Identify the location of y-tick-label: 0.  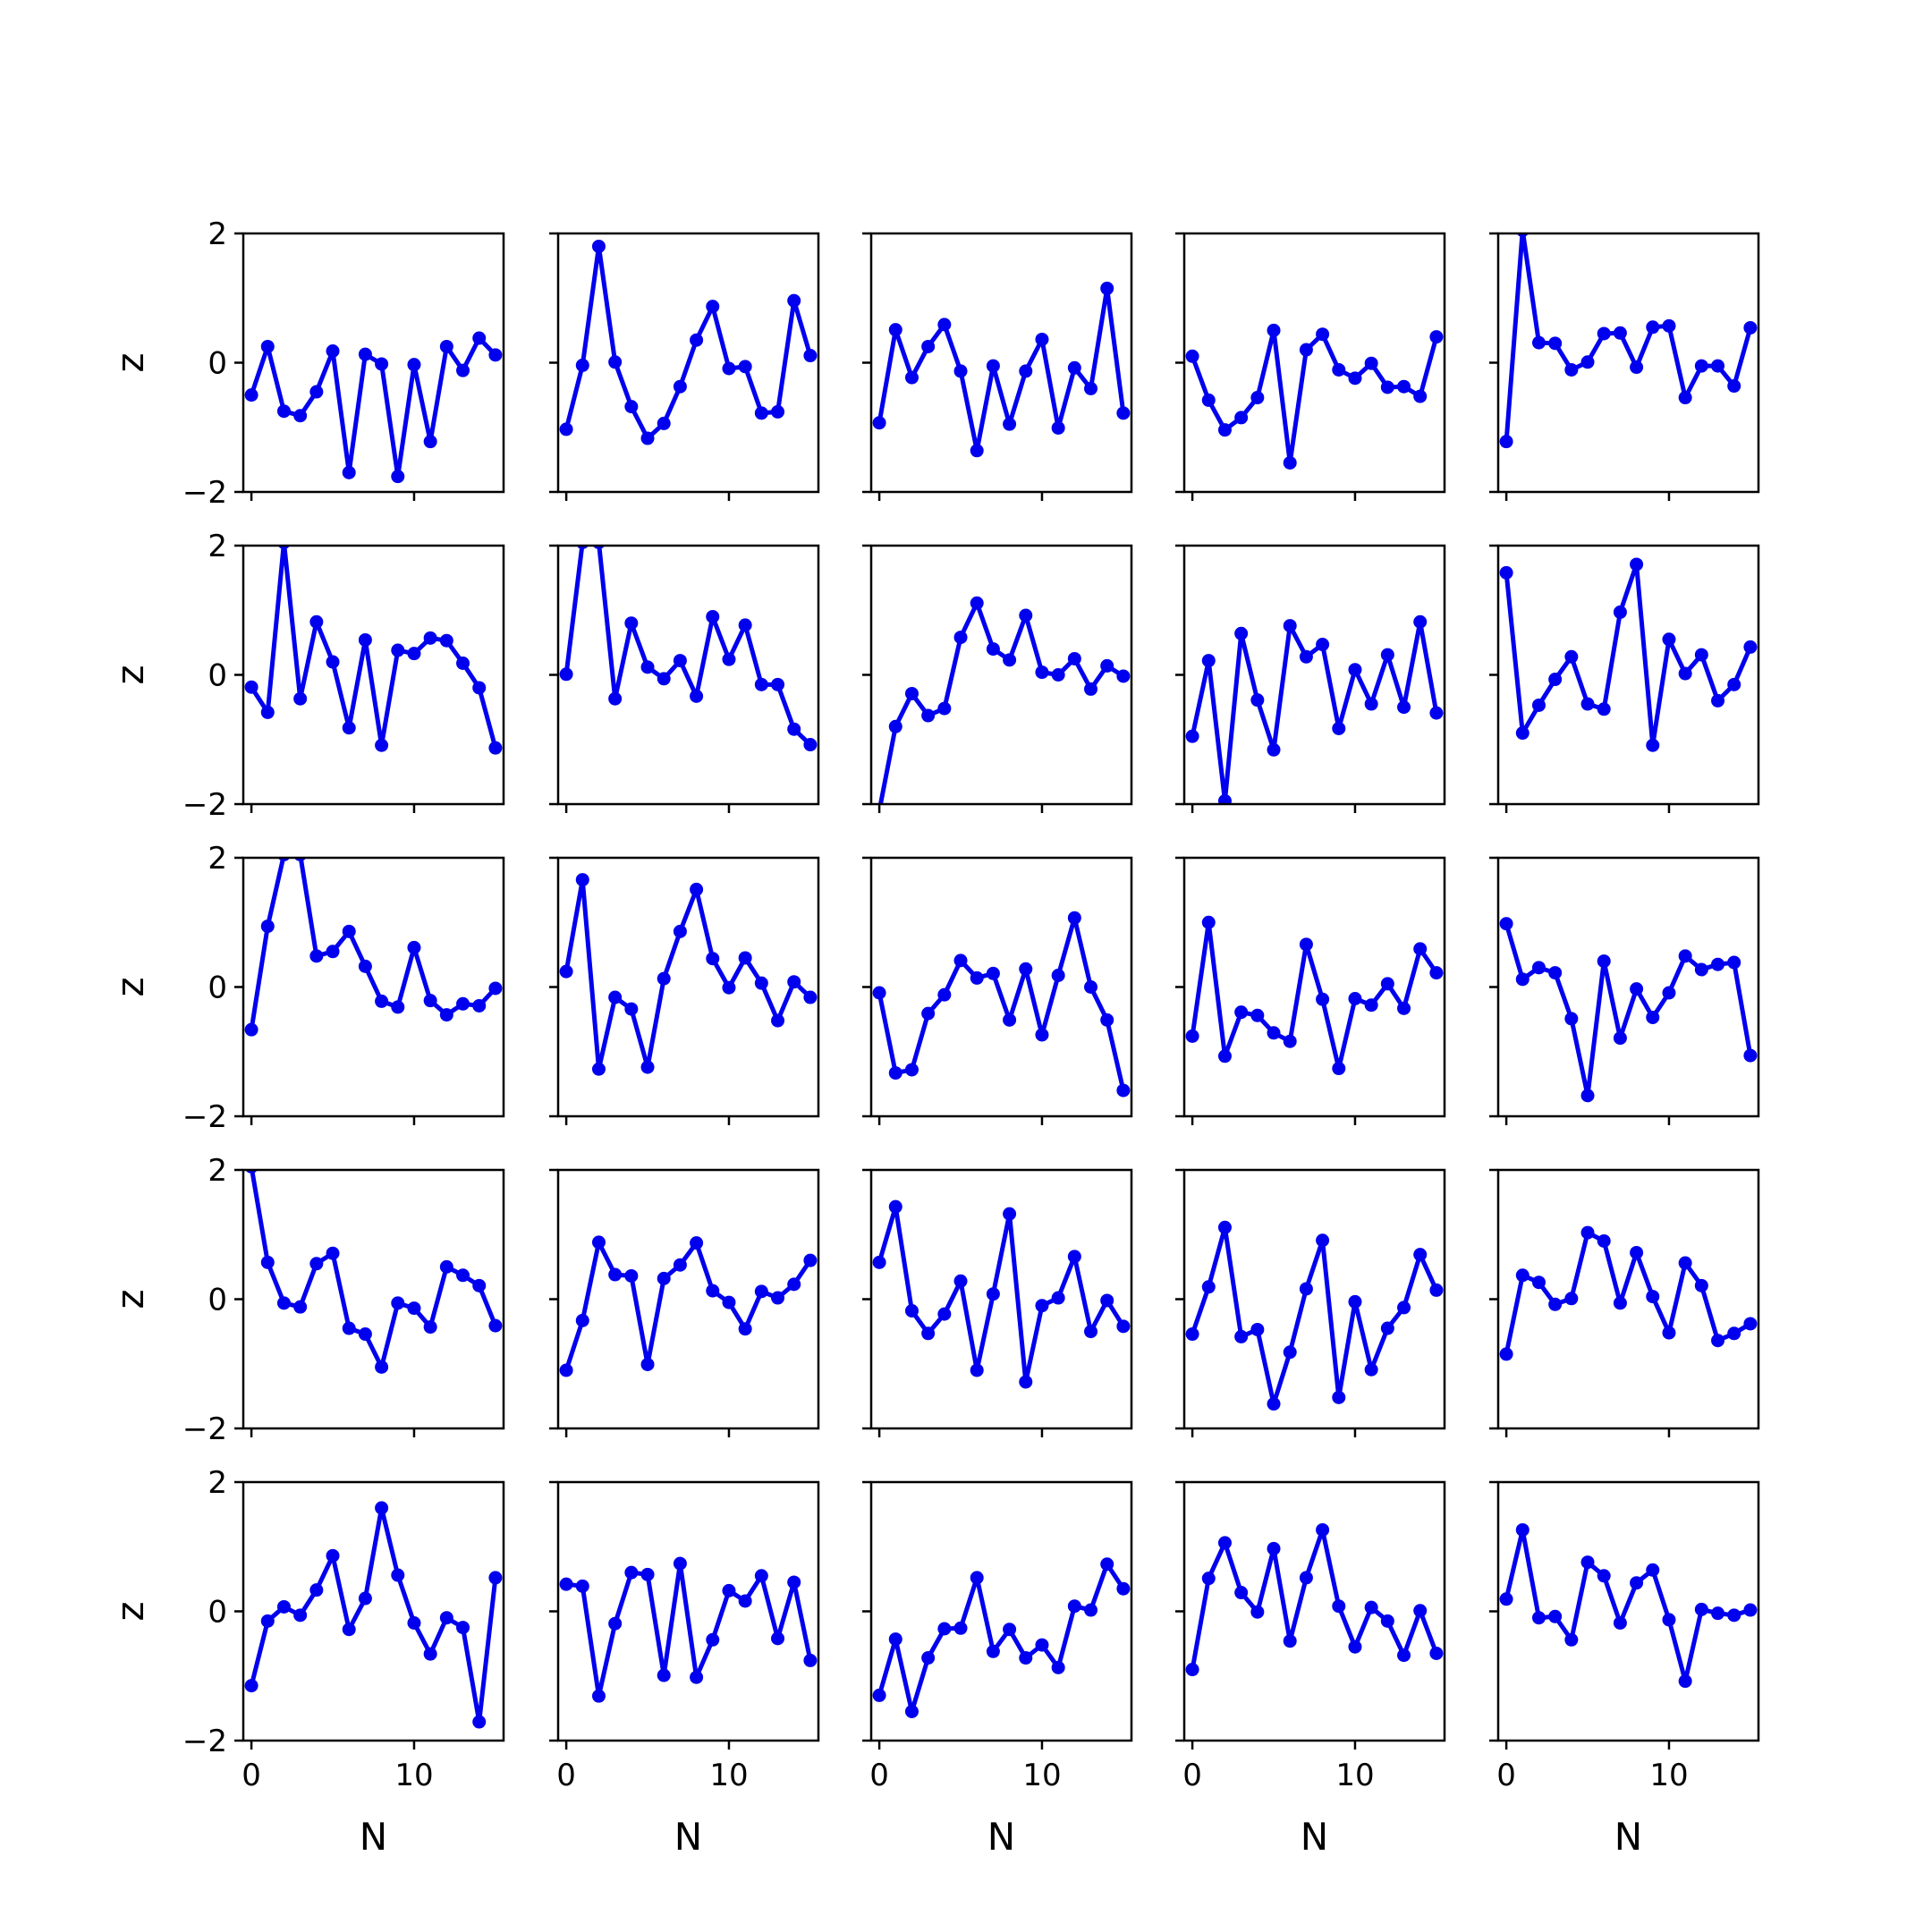
(217, 1300).